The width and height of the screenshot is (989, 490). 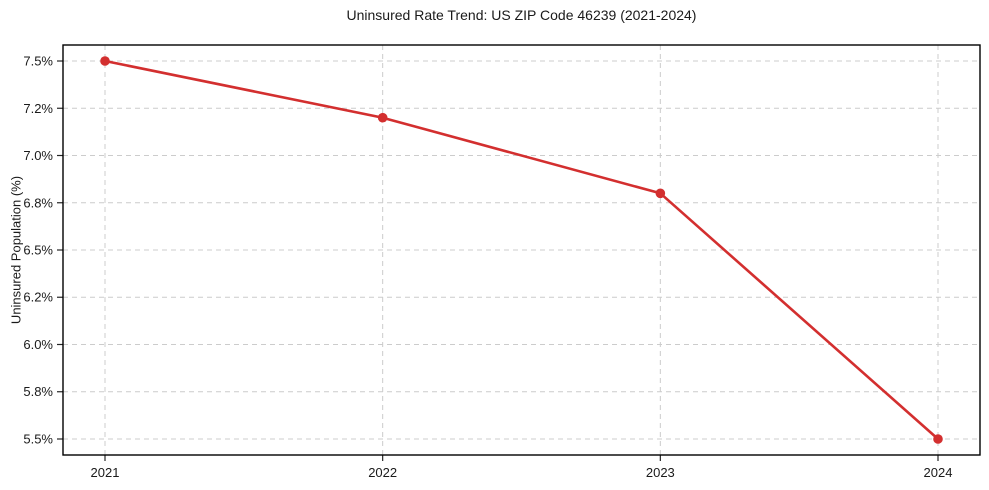 I want to click on x-tick-label: 2021, so click(x=105, y=472).